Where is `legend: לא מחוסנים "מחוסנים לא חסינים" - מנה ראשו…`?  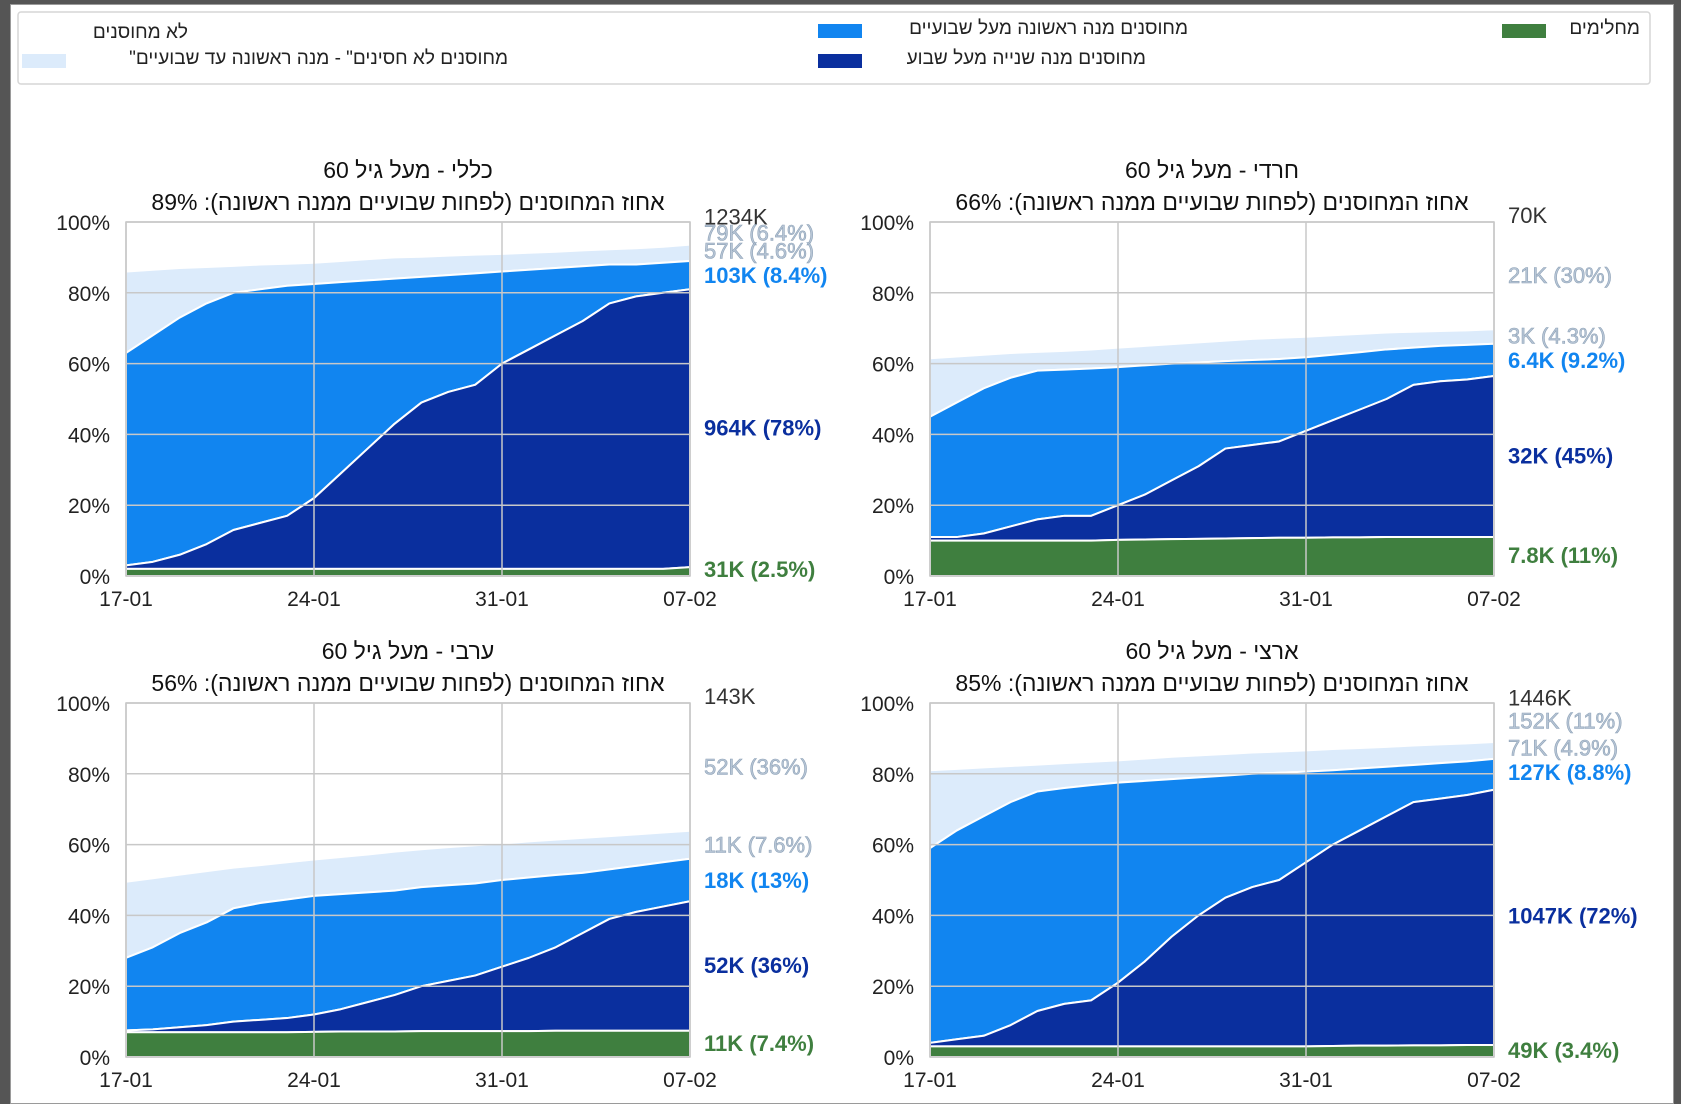 legend: לא מחוסנים "מחוסנים לא חסינים" - מנה ראשו… is located at coordinates (834, 48).